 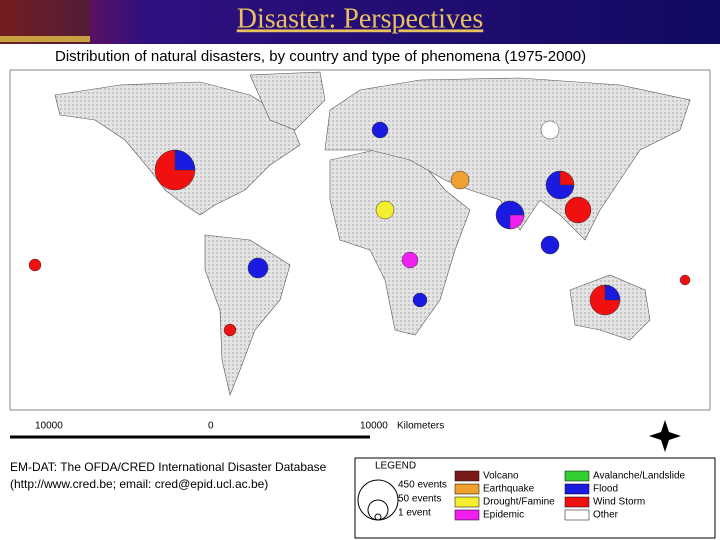 What do you see at coordinates (378, 517) in the screenshot?
I see `size-circle` at bounding box center [378, 517].